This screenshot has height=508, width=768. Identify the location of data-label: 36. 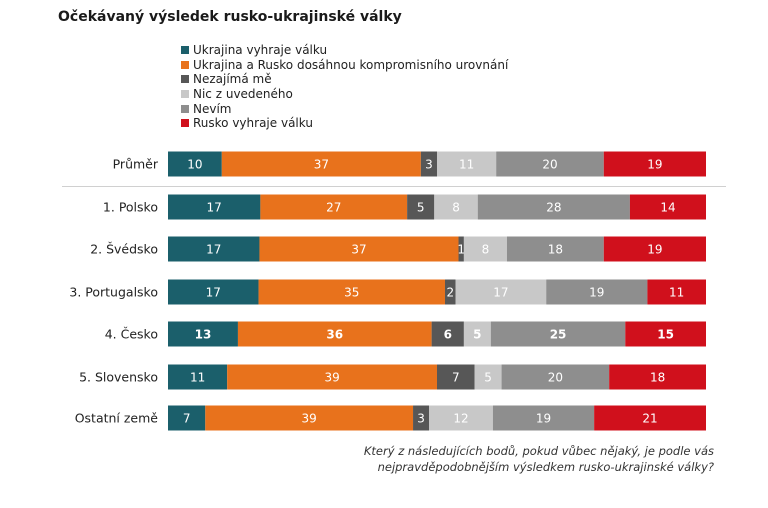
(334, 335).